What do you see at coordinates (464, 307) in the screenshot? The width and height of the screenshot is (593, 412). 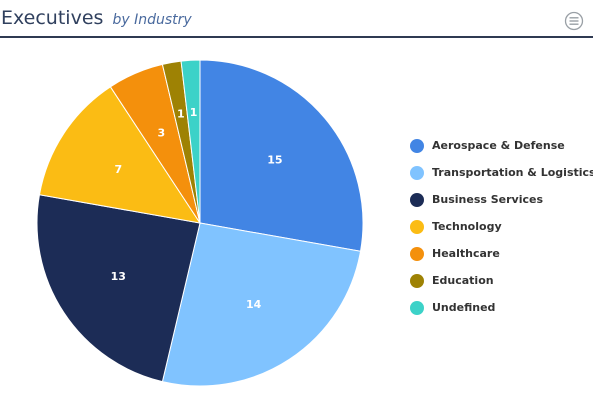 I see `legend-label: Undefined` at bounding box center [464, 307].